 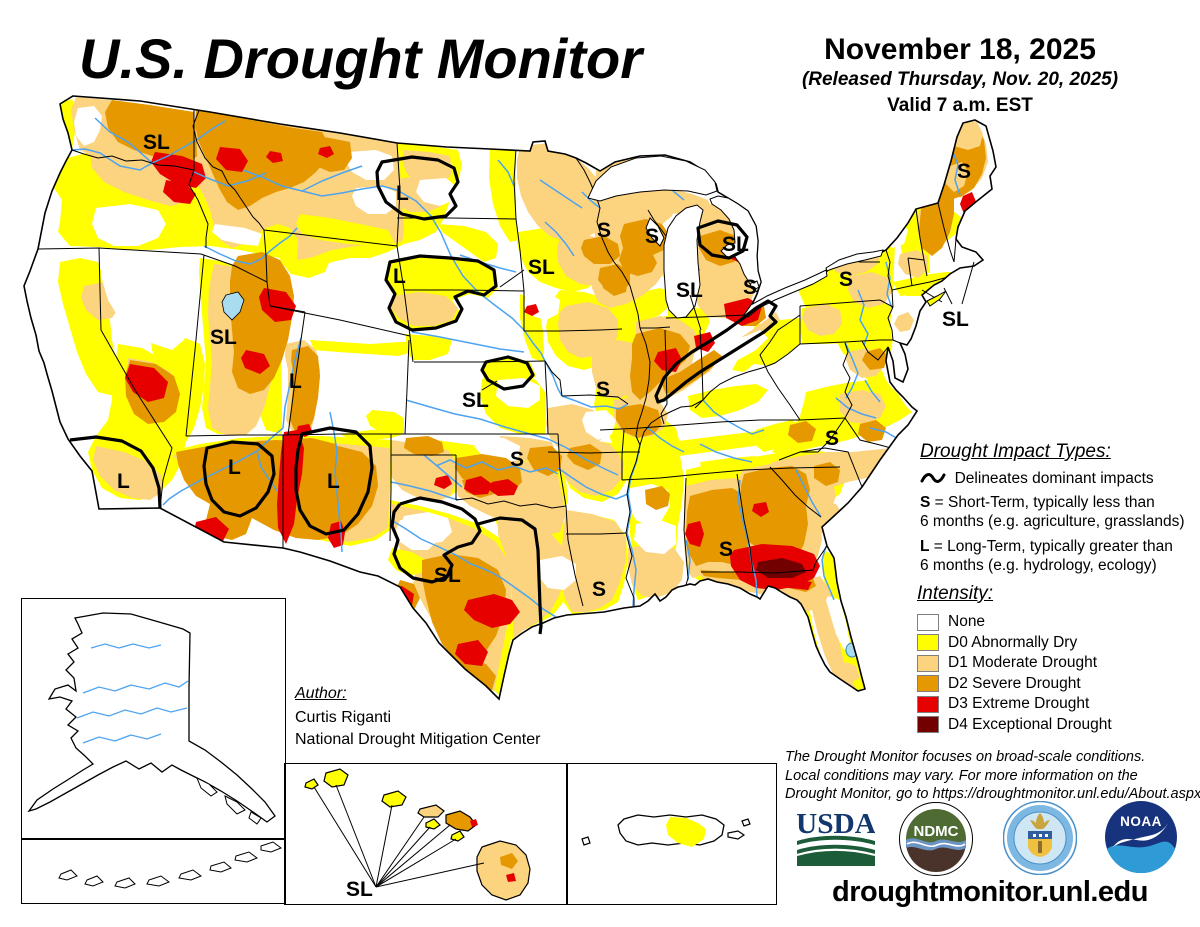 I want to click on svg-text: NDMC, so click(x=936, y=831).